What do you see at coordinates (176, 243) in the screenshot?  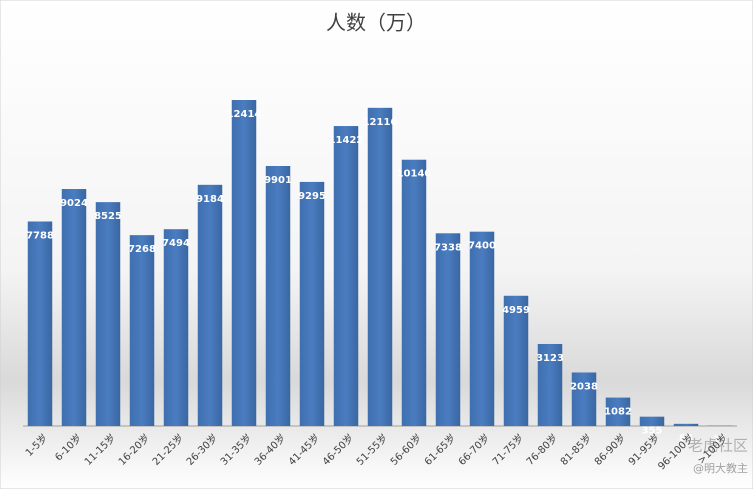 I see `value-label: 7494` at bounding box center [176, 243].